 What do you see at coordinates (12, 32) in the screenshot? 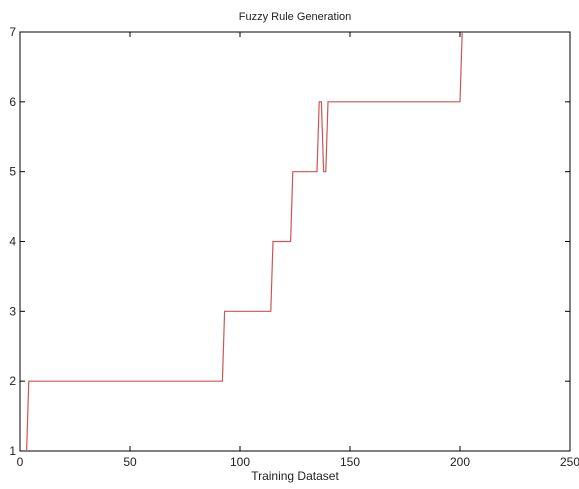
I see `y-tick-label: 7` at bounding box center [12, 32].